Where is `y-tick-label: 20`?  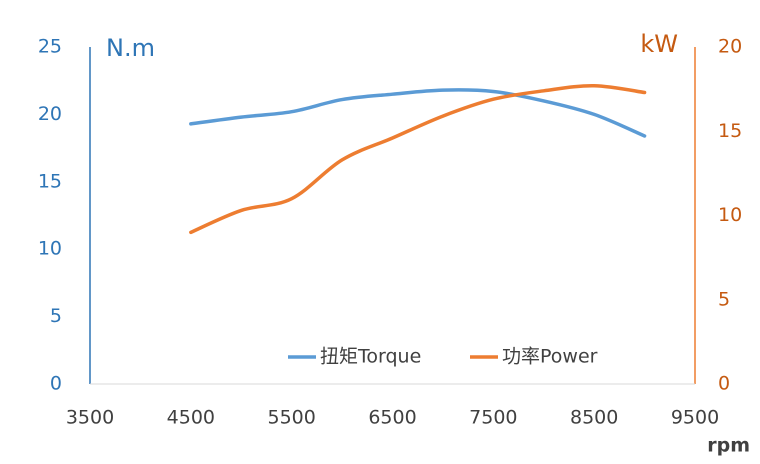
y-tick-label: 20 is located at coordinates (50, 114).